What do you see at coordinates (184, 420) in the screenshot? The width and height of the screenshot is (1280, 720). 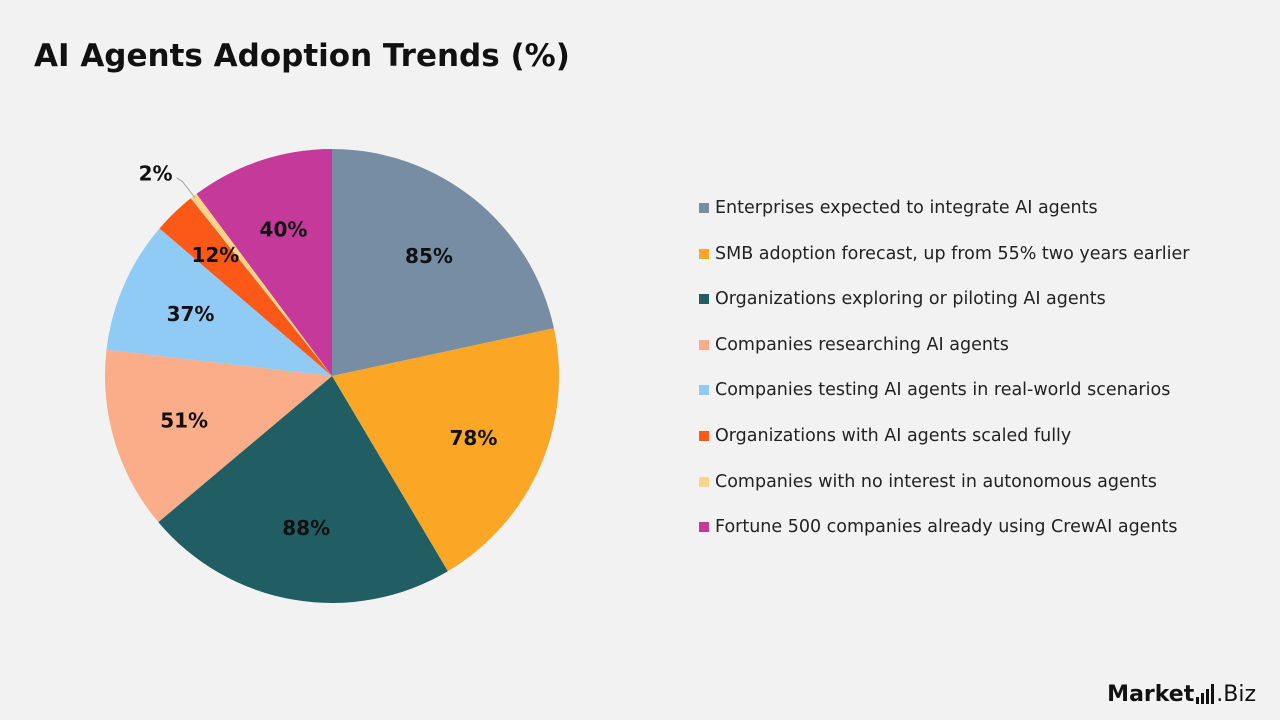 I see `data-label-companies-researching-ai-agents: 51%` at bounding box center [184, 420].